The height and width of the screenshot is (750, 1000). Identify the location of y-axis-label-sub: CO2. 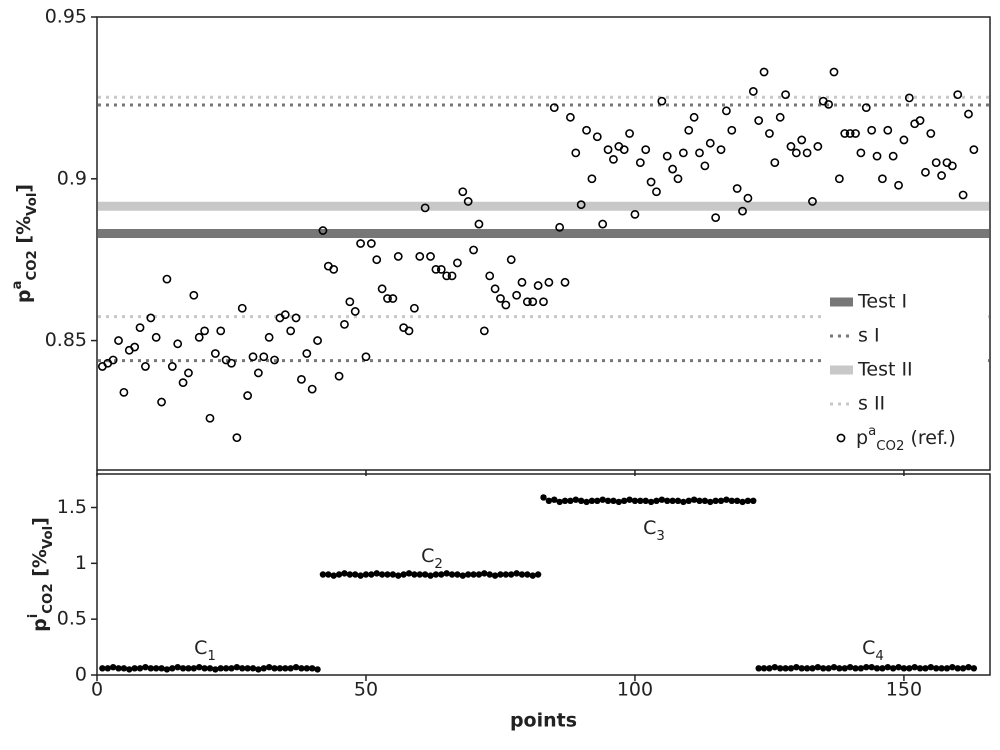
(48, 598).